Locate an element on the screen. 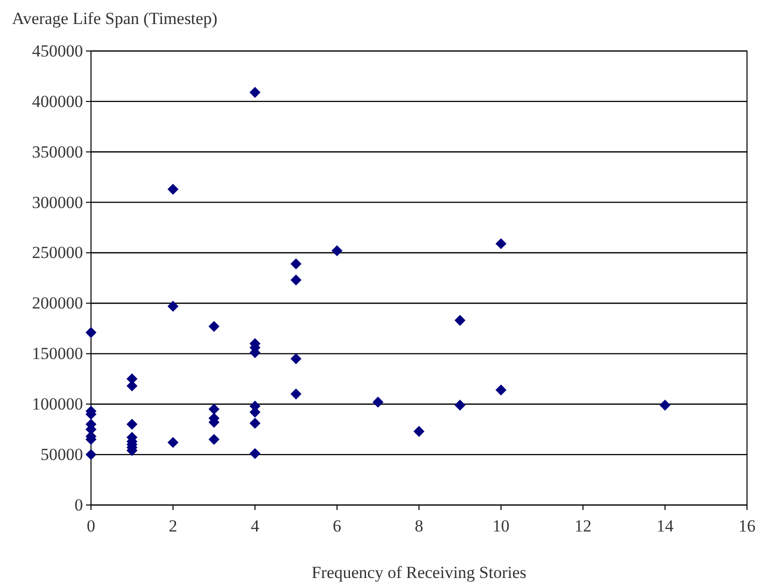 The height and width of the screenshot is (586, 759). x-tick-label: 14 is located at coordinates (665, 526).